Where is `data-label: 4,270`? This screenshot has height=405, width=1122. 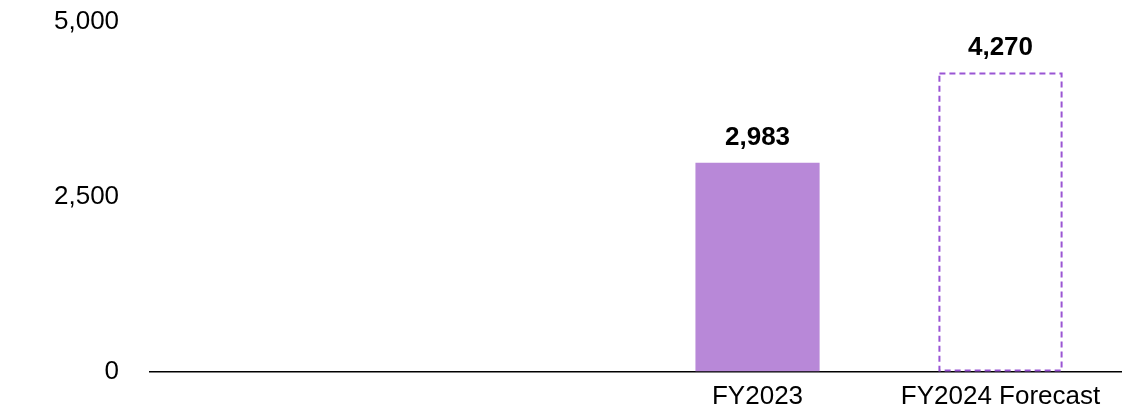 data-label: 4,270 is located at coordinates (1000, 45).